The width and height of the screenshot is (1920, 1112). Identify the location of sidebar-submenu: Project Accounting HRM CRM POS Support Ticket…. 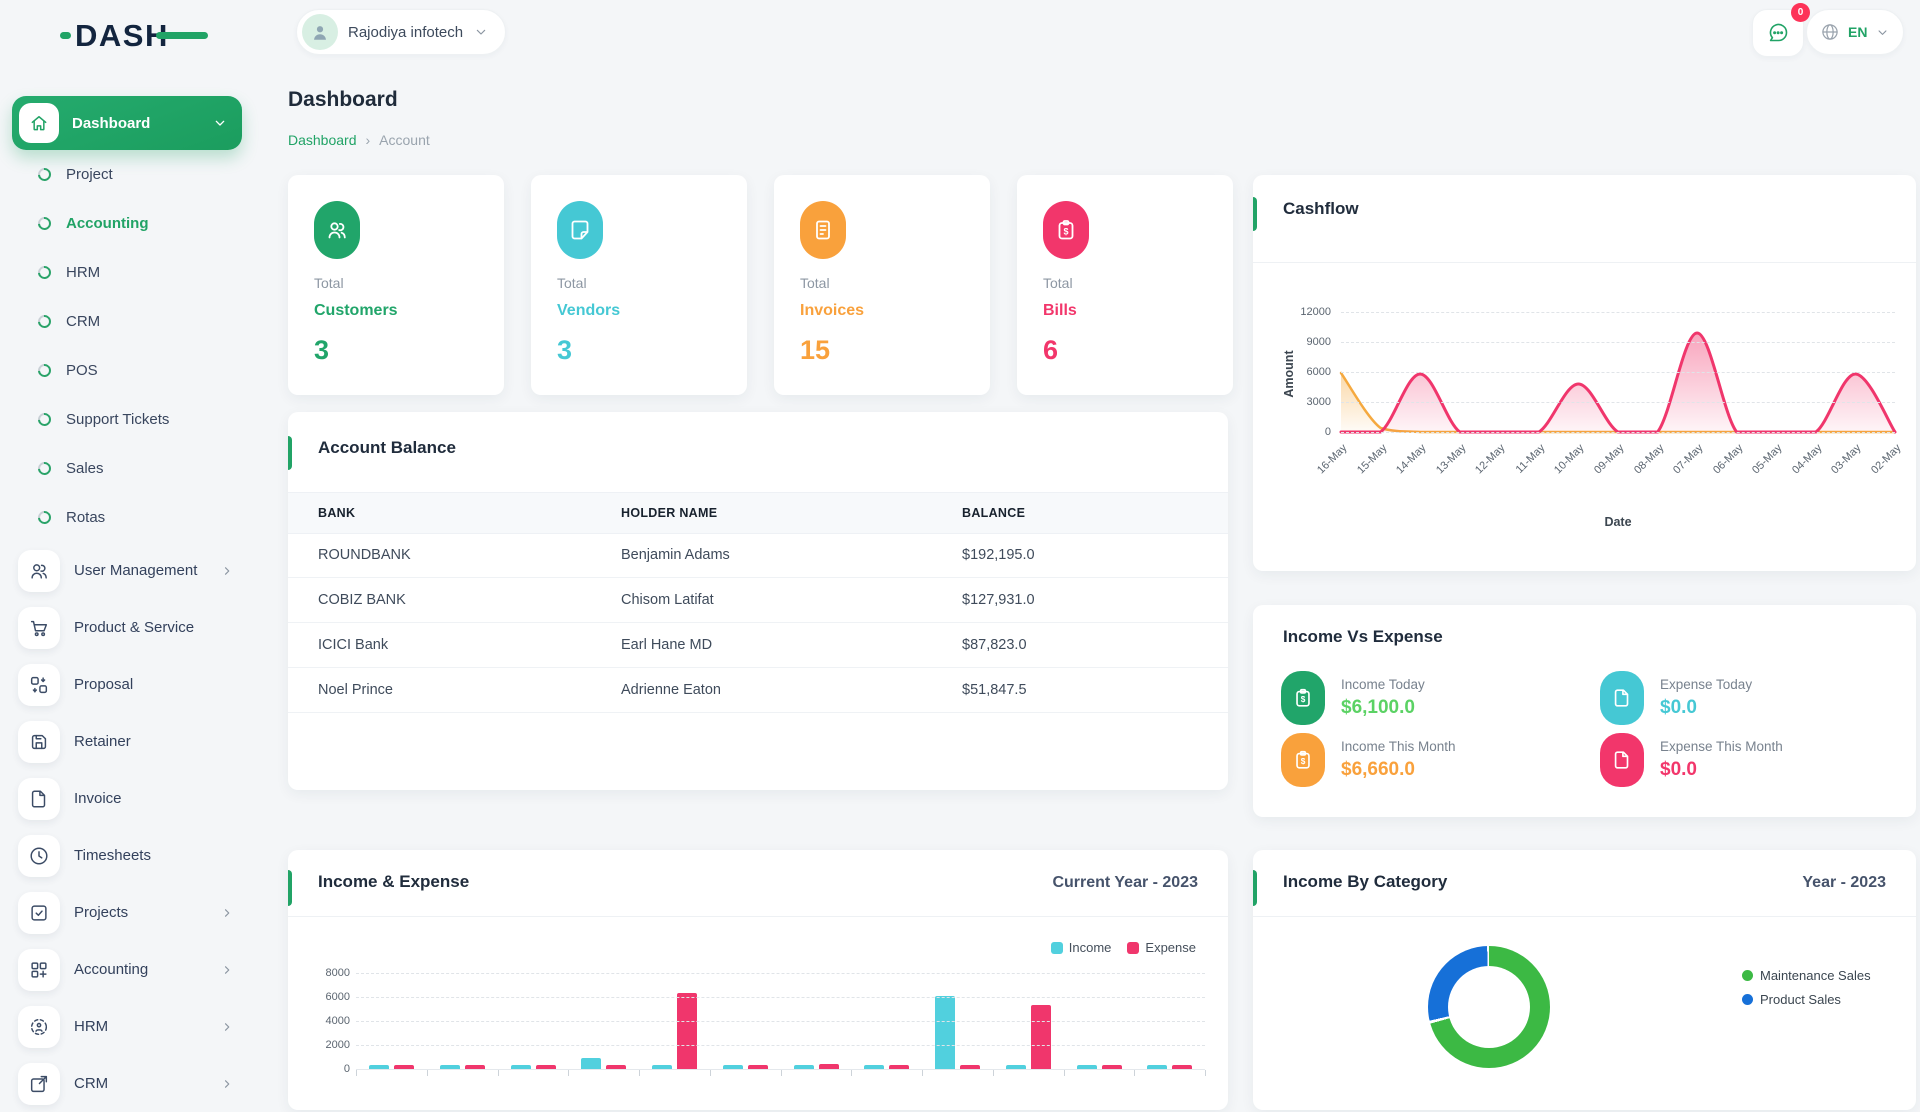
(128, 346).